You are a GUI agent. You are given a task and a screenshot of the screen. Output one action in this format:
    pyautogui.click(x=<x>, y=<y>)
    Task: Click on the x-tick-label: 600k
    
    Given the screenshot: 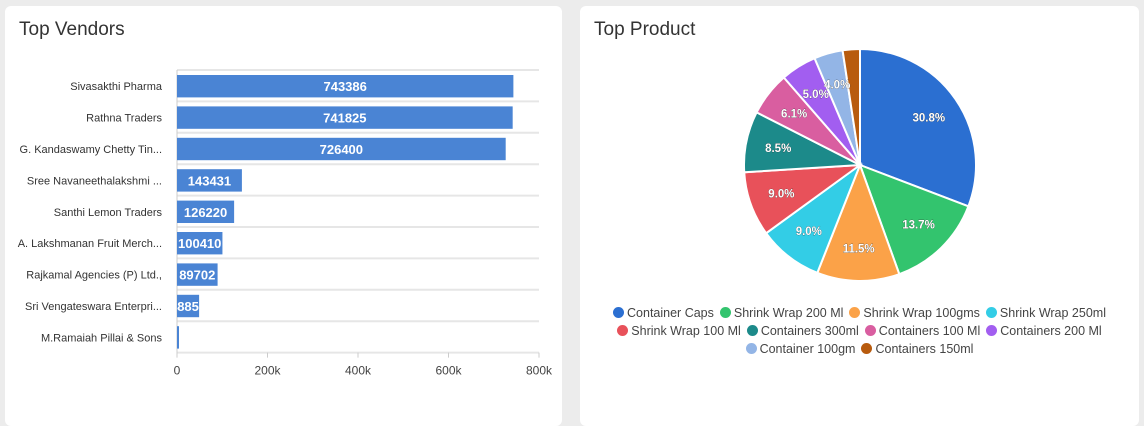 What is the action you would take?
    pyautogui.click(x=448, y=371)
    